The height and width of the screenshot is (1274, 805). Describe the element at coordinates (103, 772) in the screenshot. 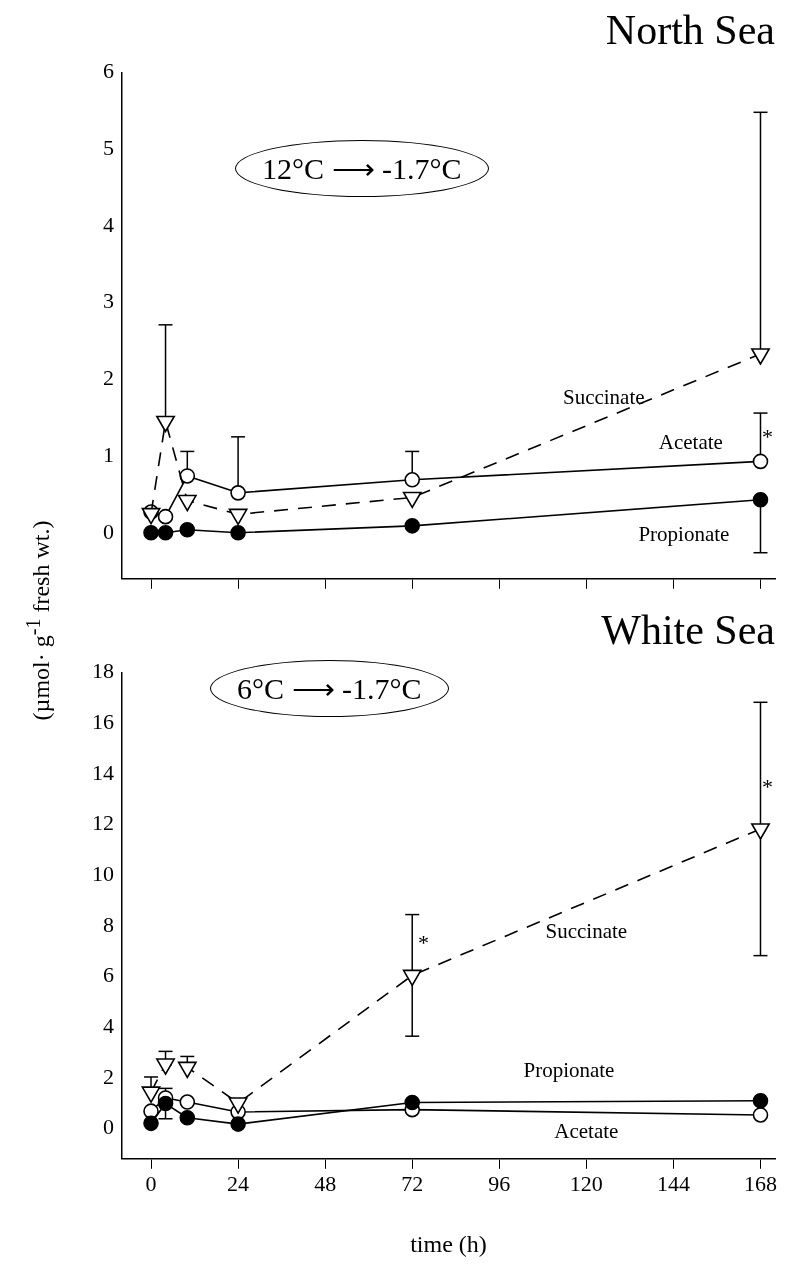

I see `y-tick-label: 14` at that location.